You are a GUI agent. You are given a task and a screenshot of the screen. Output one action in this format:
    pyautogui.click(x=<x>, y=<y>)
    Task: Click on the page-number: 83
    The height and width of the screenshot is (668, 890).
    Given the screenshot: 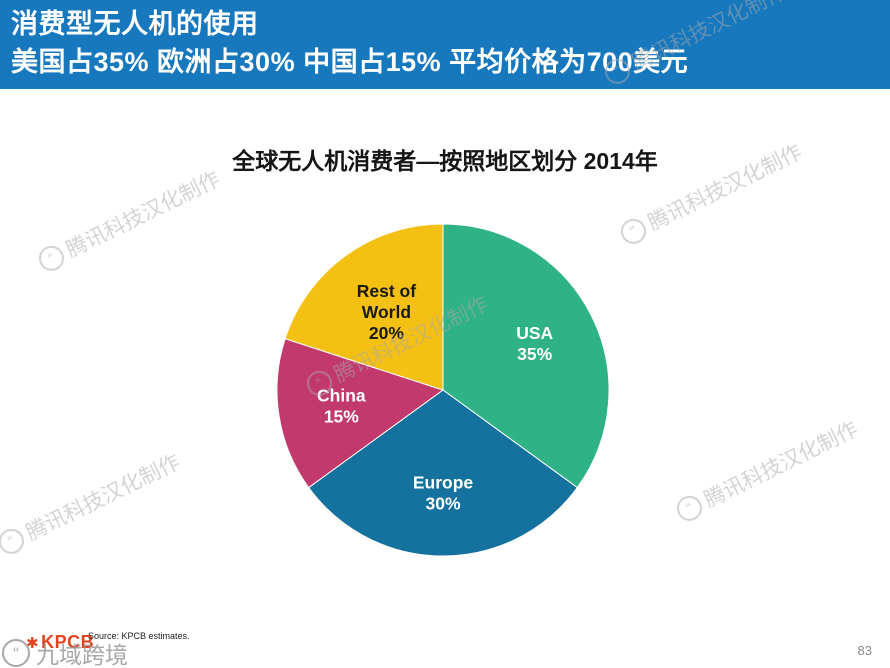 What is the action you would take?
    pyautogui.click(x=864, y=650)
    